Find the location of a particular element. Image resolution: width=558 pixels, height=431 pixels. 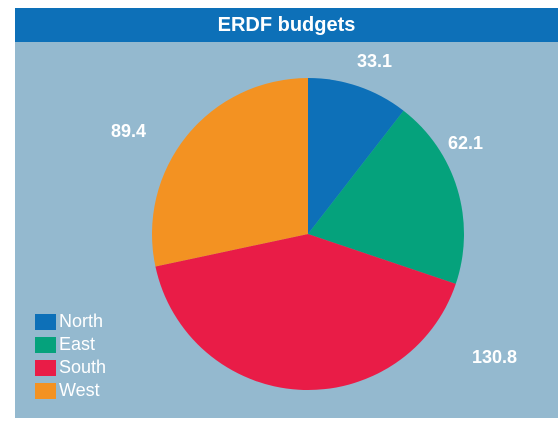

legend-label-north: North is located at coordinates (81, 321).